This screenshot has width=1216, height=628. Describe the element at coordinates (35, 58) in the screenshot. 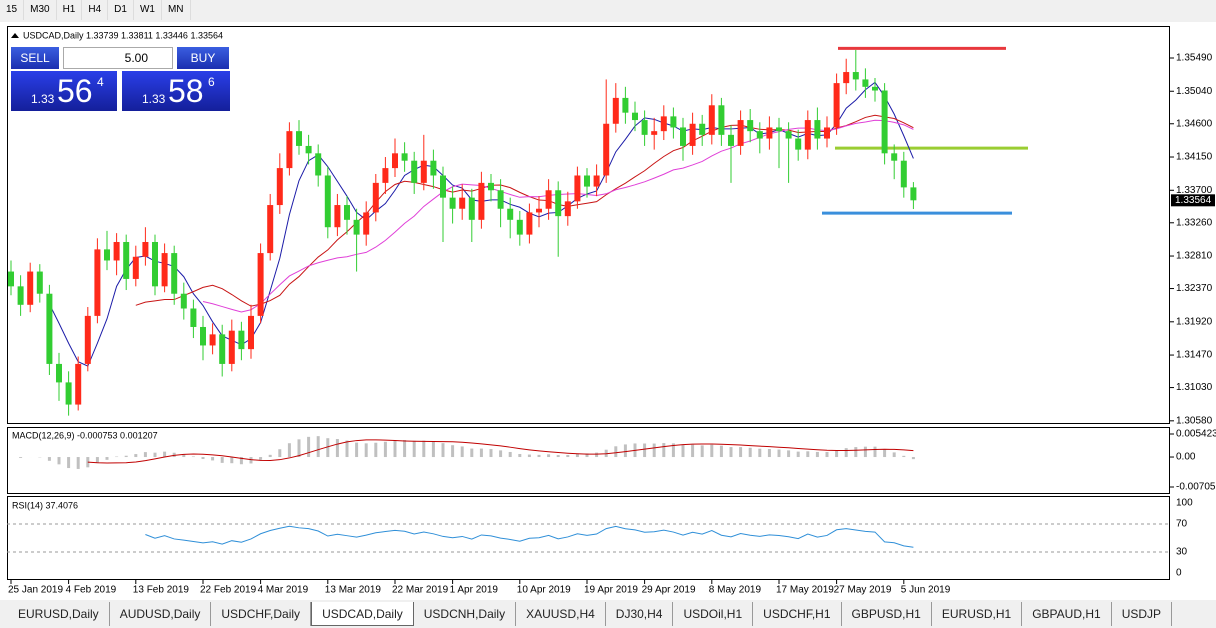

I see `sell-button: SELL` at that location.